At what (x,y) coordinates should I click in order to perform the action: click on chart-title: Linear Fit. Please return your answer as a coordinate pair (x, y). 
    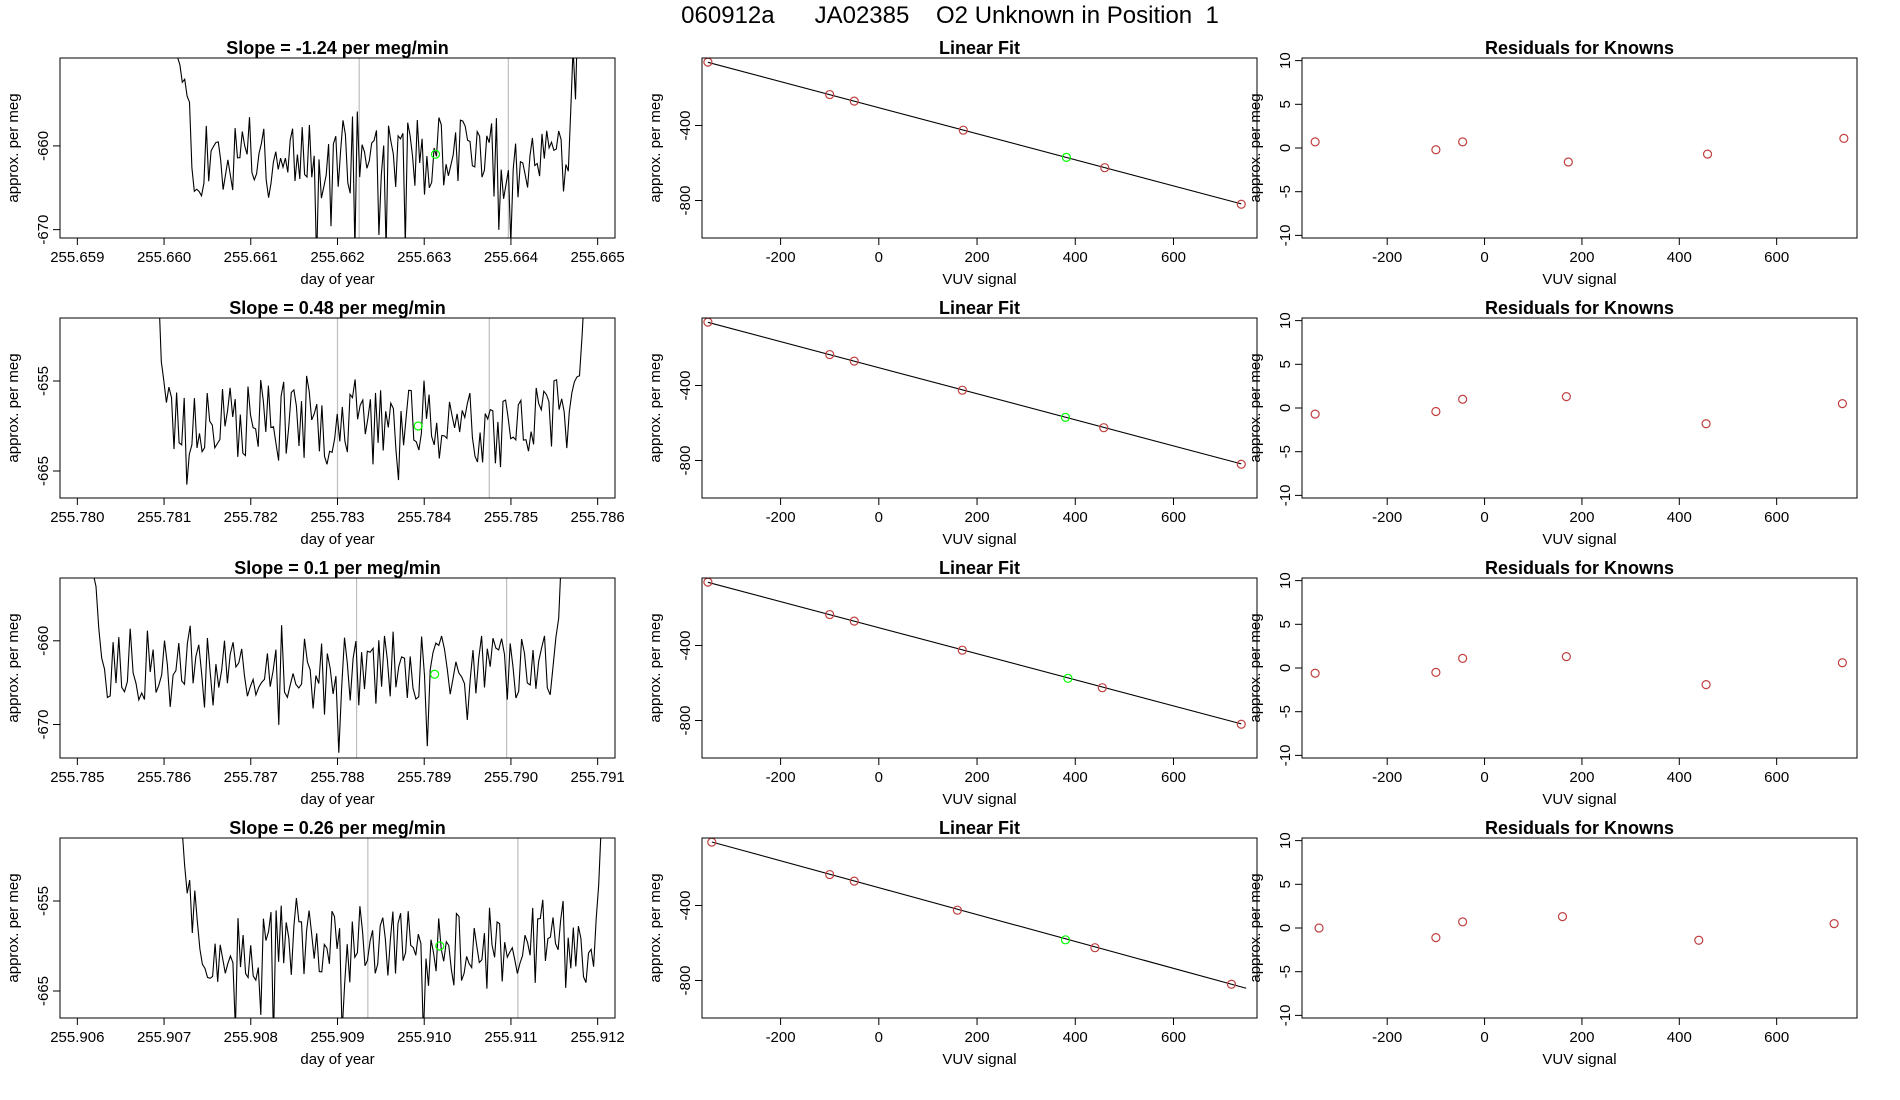
    Looking at the image, I should click on (979, 828).